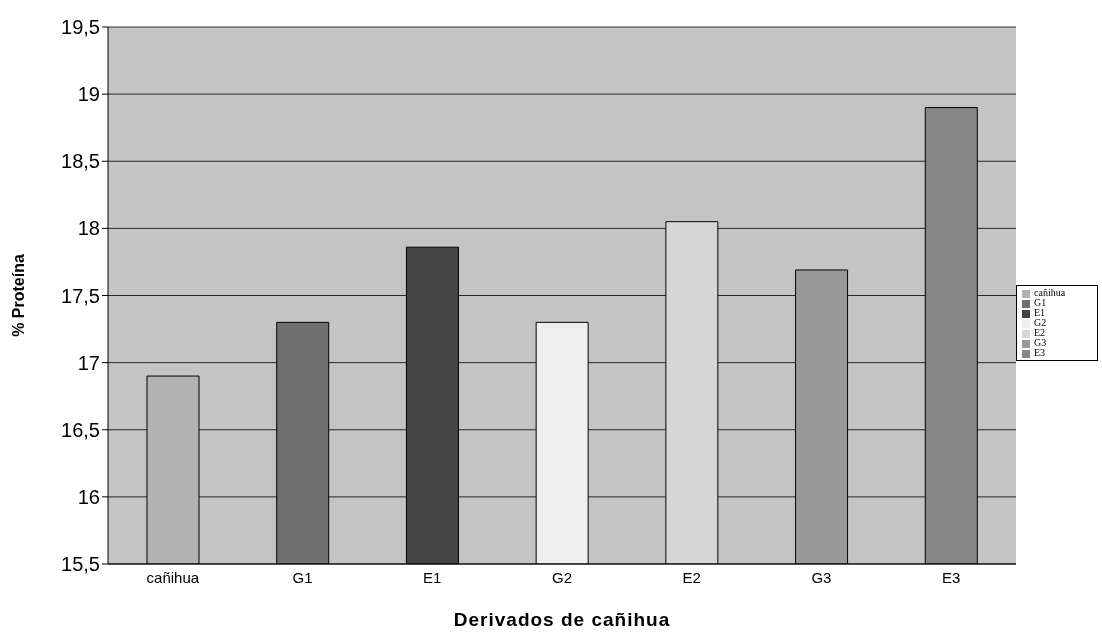 This screenshot has height=637, width=1102. I want to click on legend-label: cañihua, so click(1050, 292).